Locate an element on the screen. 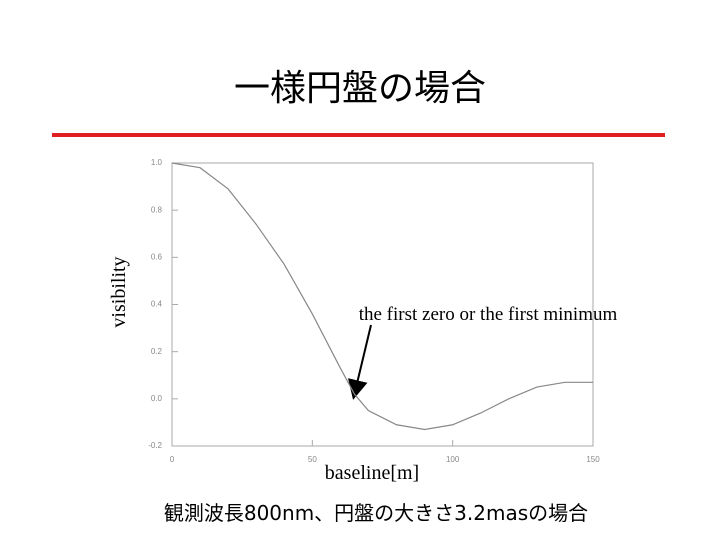  annotation: the first zero or the first minimum is located at coordinates (488, 314).